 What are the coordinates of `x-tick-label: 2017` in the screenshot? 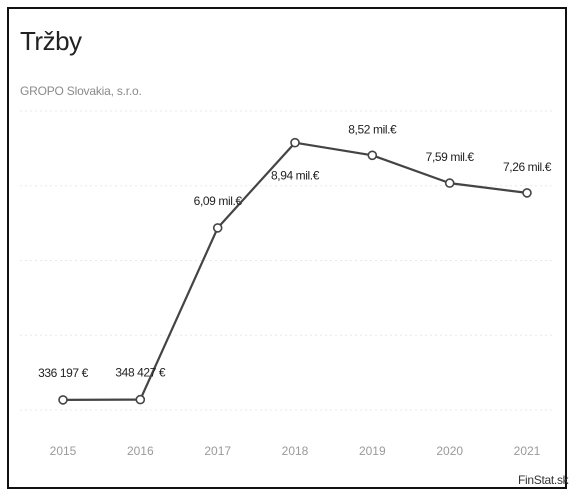 It's located at (217, 451).